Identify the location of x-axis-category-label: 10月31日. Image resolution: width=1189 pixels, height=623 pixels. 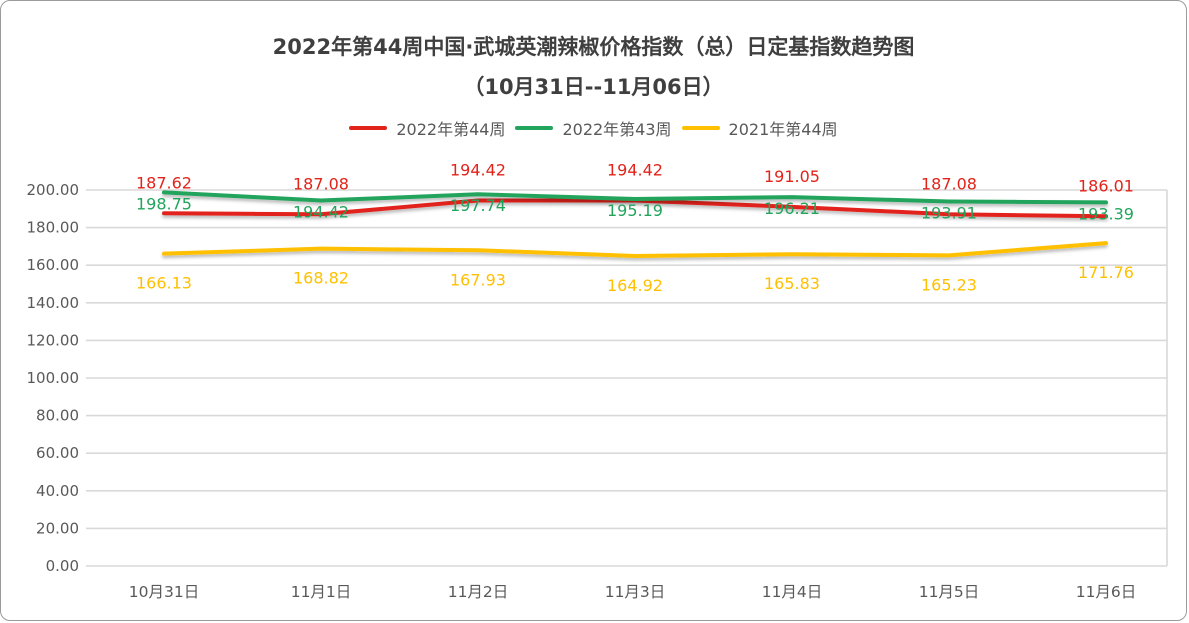
(164, 592).